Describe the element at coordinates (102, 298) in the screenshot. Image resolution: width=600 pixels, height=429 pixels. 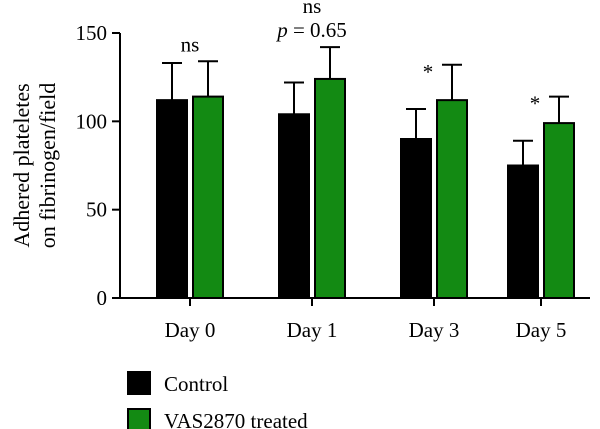
I see `y-tick-label: 0` at that location.